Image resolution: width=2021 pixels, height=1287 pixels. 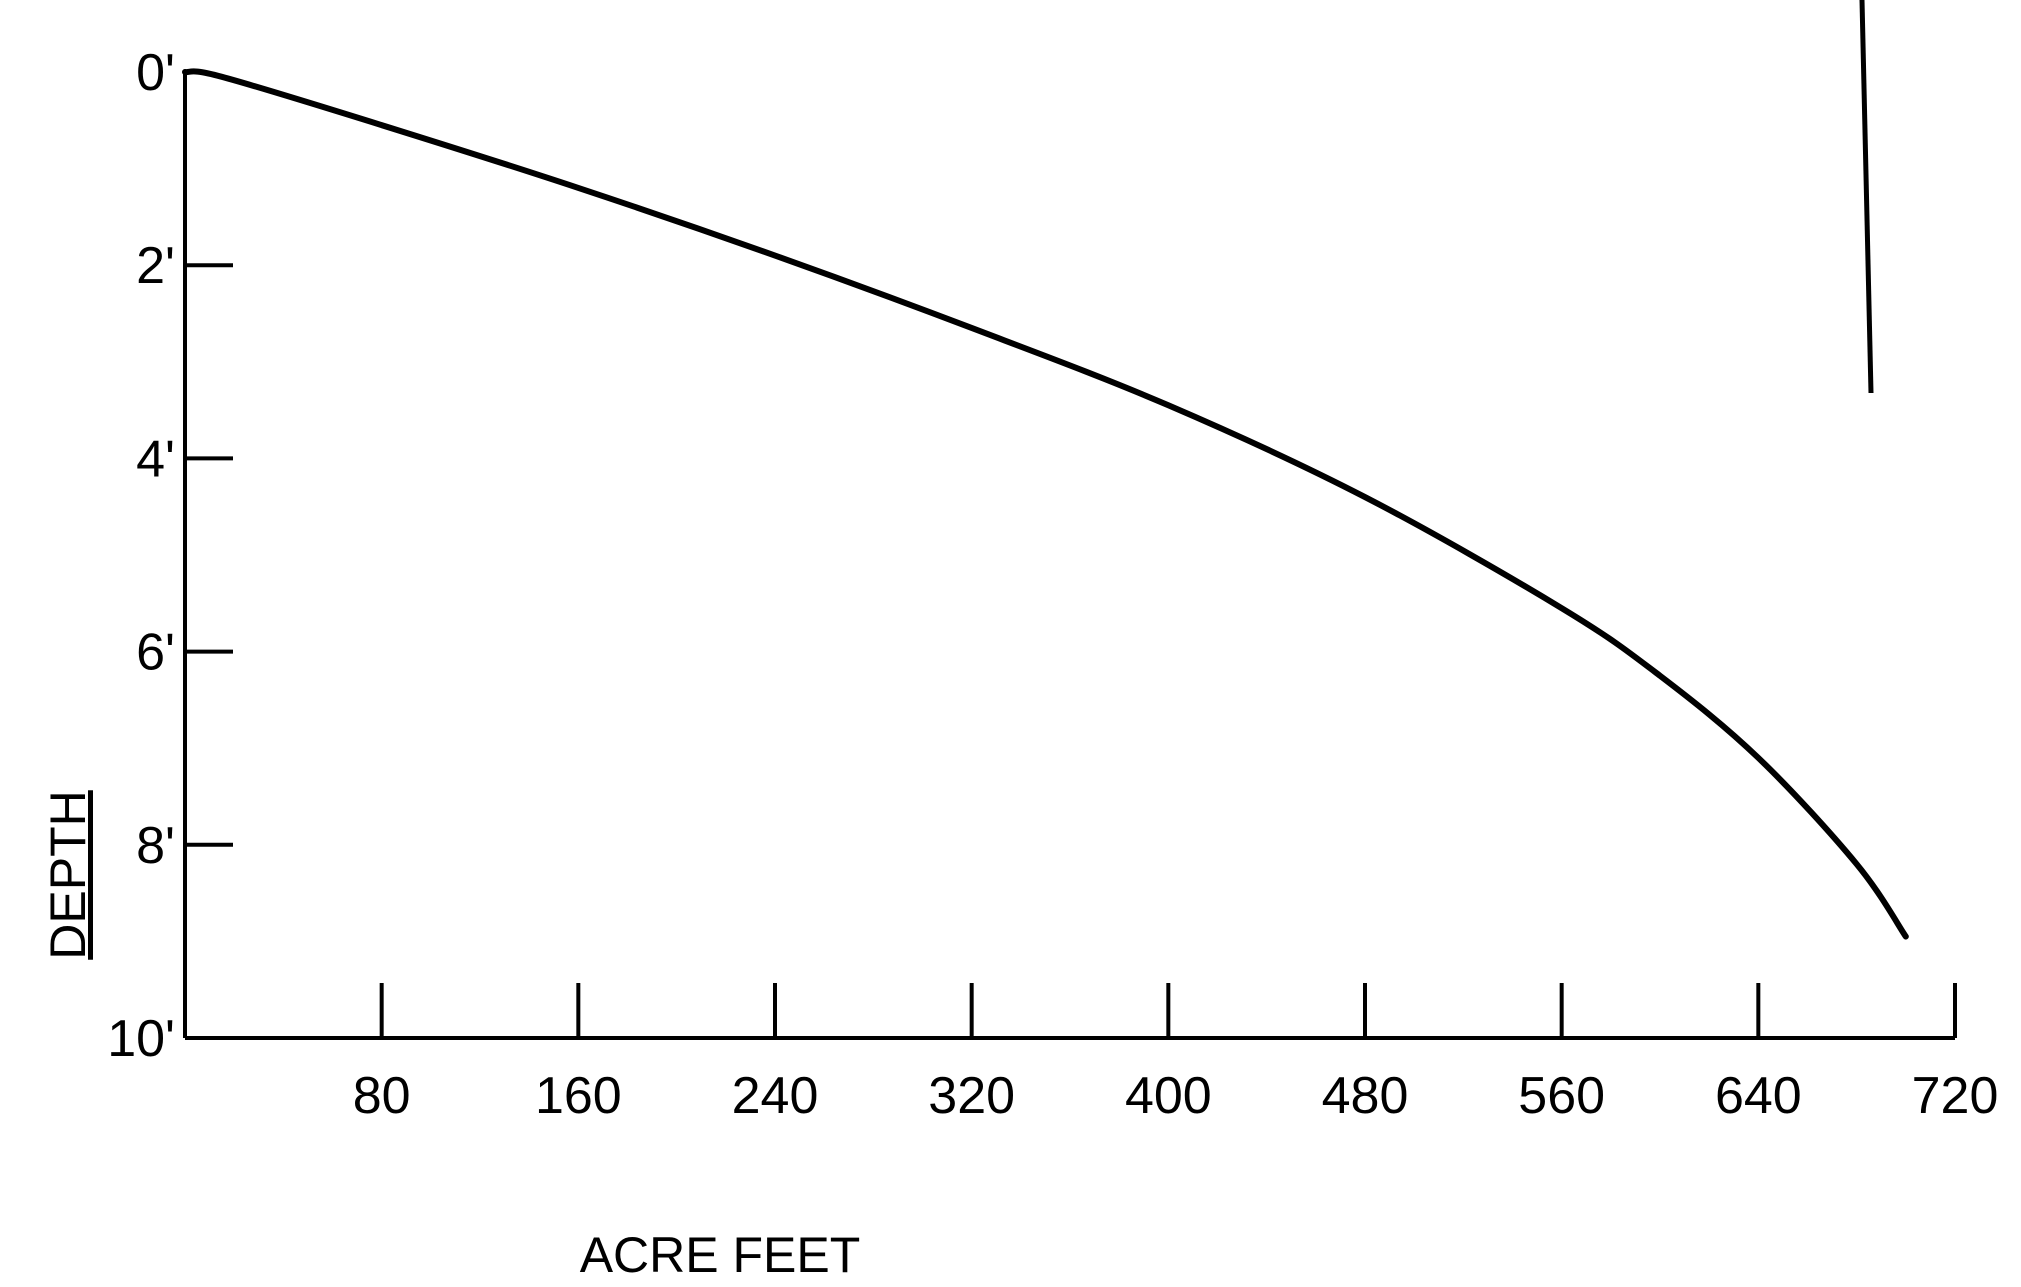 I want to click on x-tick-label: 480, so click(x=1365, y=1096).